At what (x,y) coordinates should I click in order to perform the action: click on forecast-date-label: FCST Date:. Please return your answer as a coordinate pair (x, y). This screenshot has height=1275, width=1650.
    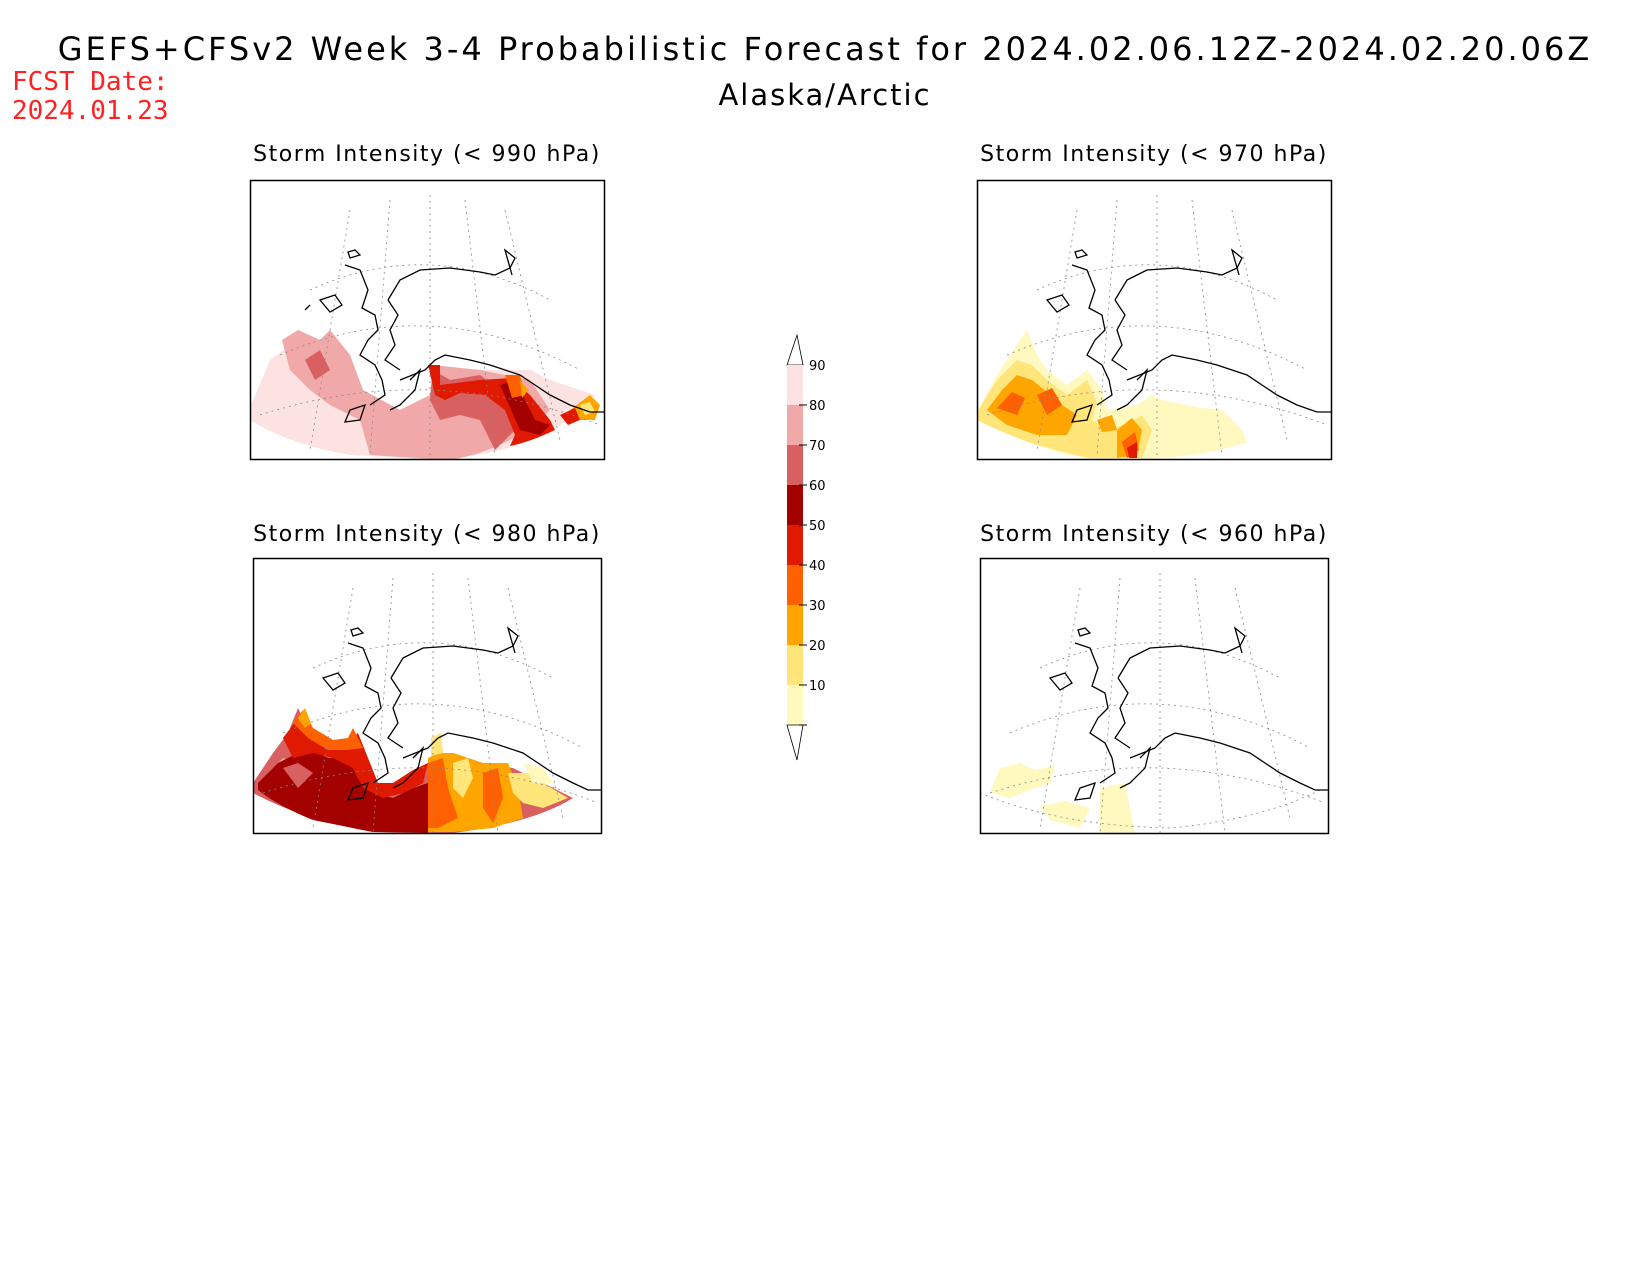
    Looking at the image, I should click on (90, 82).